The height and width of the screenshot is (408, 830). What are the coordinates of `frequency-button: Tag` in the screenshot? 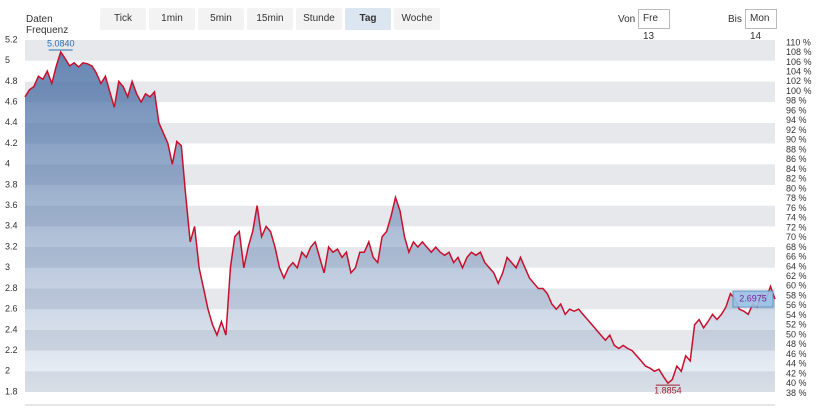 It's located at (368, 19).